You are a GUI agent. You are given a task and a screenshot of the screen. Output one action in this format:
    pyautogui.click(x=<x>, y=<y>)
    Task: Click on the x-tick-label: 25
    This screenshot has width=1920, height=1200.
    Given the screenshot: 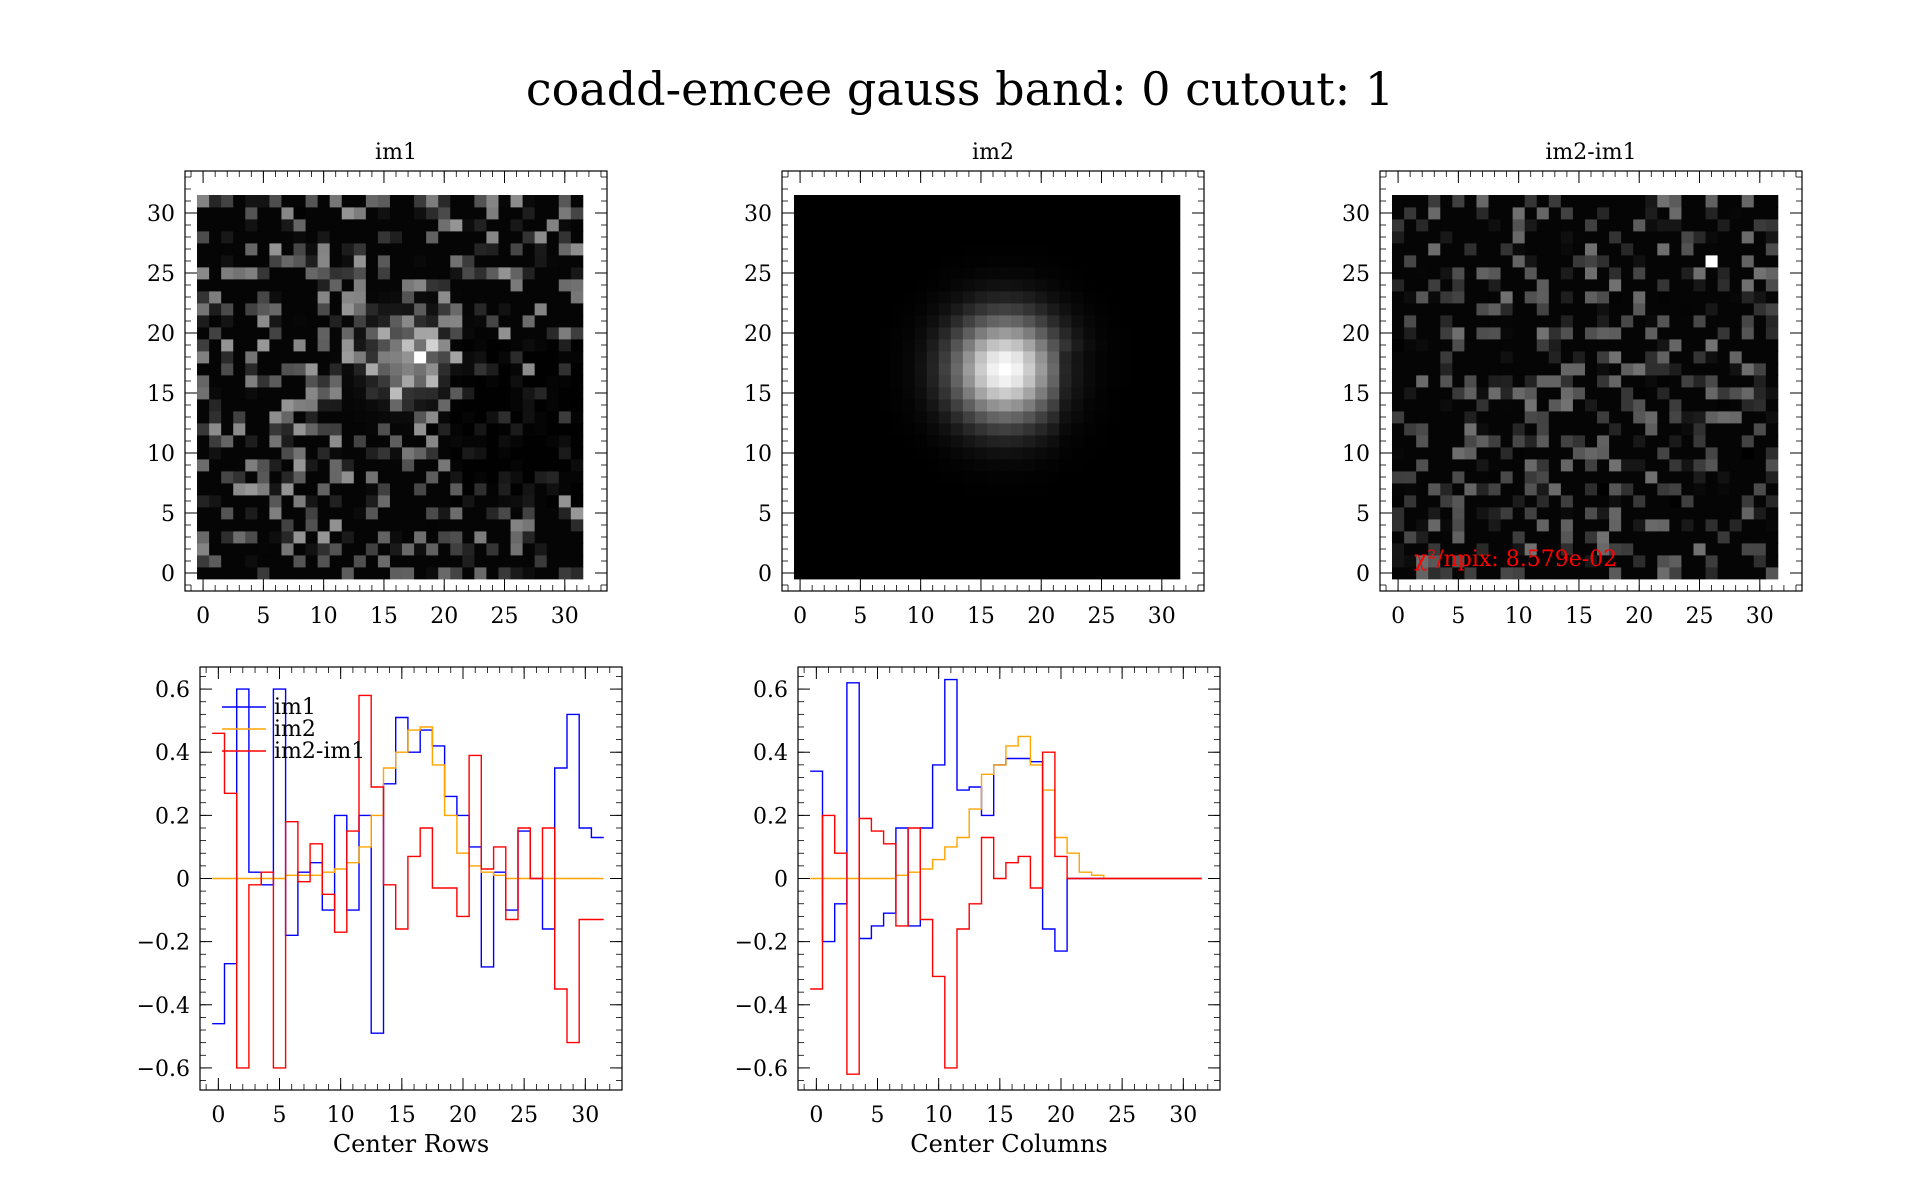 What is the action you would take?
    pyautogui.click(x=1122, y=1115)
    